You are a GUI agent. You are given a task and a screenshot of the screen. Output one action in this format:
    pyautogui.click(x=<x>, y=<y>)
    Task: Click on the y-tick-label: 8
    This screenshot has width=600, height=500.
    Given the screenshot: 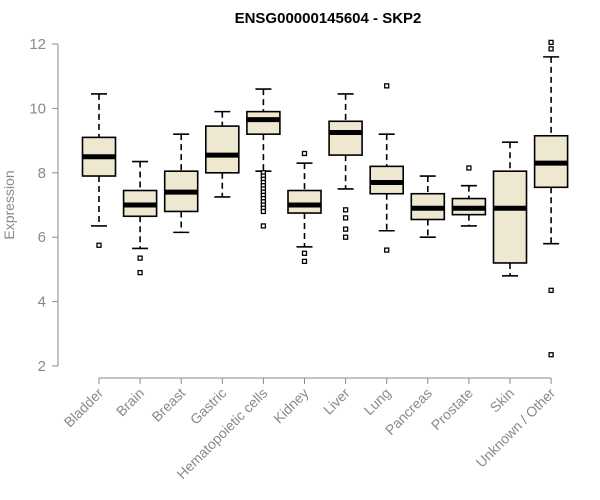 What is the action you would take?
    pyautogui.click(x=42, y=173)
    